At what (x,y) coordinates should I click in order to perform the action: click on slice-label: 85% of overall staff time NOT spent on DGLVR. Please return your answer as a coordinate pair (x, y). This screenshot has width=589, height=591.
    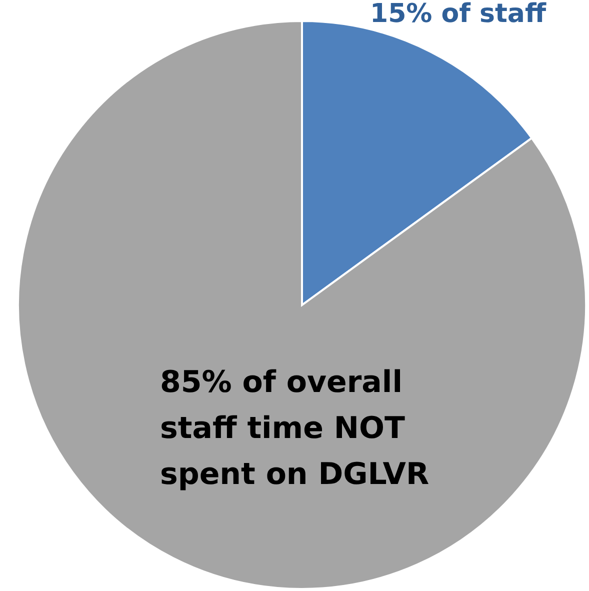
    Looking at the image, I should click on (295, 428).